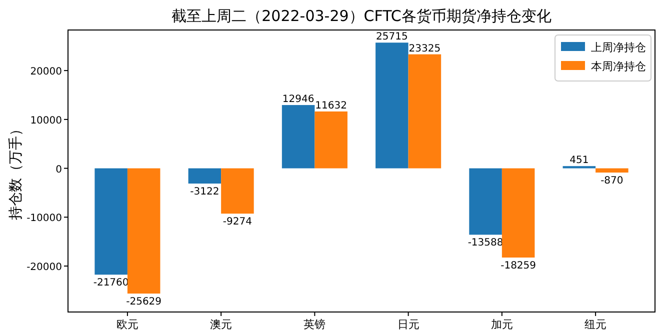  Describe the element at coordinates (595, 324) in the screenshot. I see `x-tick-label: 纽元` at that location.